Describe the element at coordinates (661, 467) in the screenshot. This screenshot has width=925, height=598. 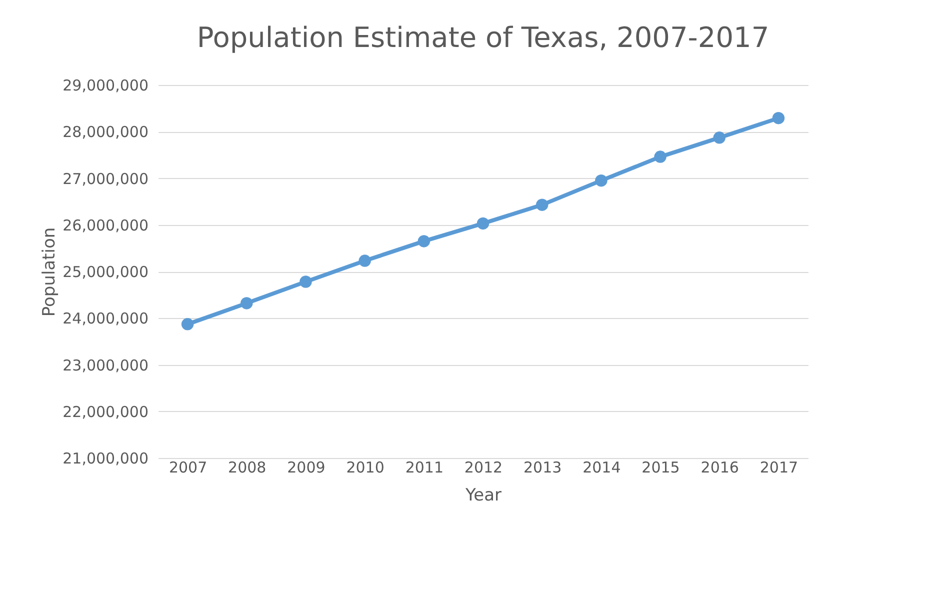
I see `x-tick-label: 2015` at that location.